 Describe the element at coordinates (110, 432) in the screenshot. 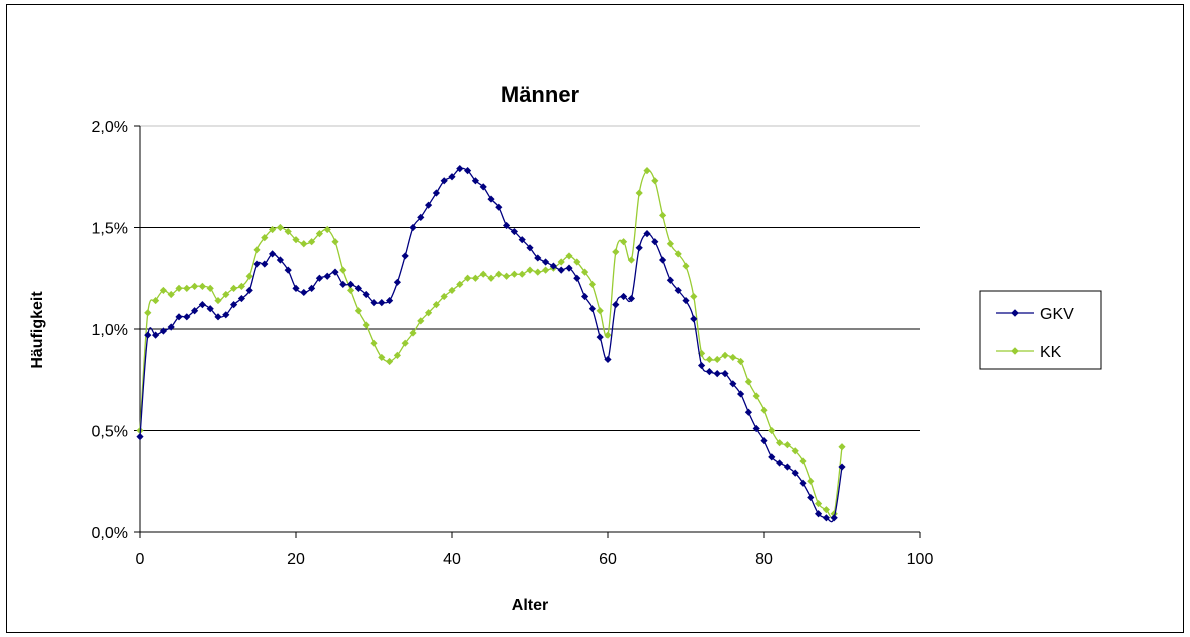

I see `y-tick-label: 0,5%` at that location.